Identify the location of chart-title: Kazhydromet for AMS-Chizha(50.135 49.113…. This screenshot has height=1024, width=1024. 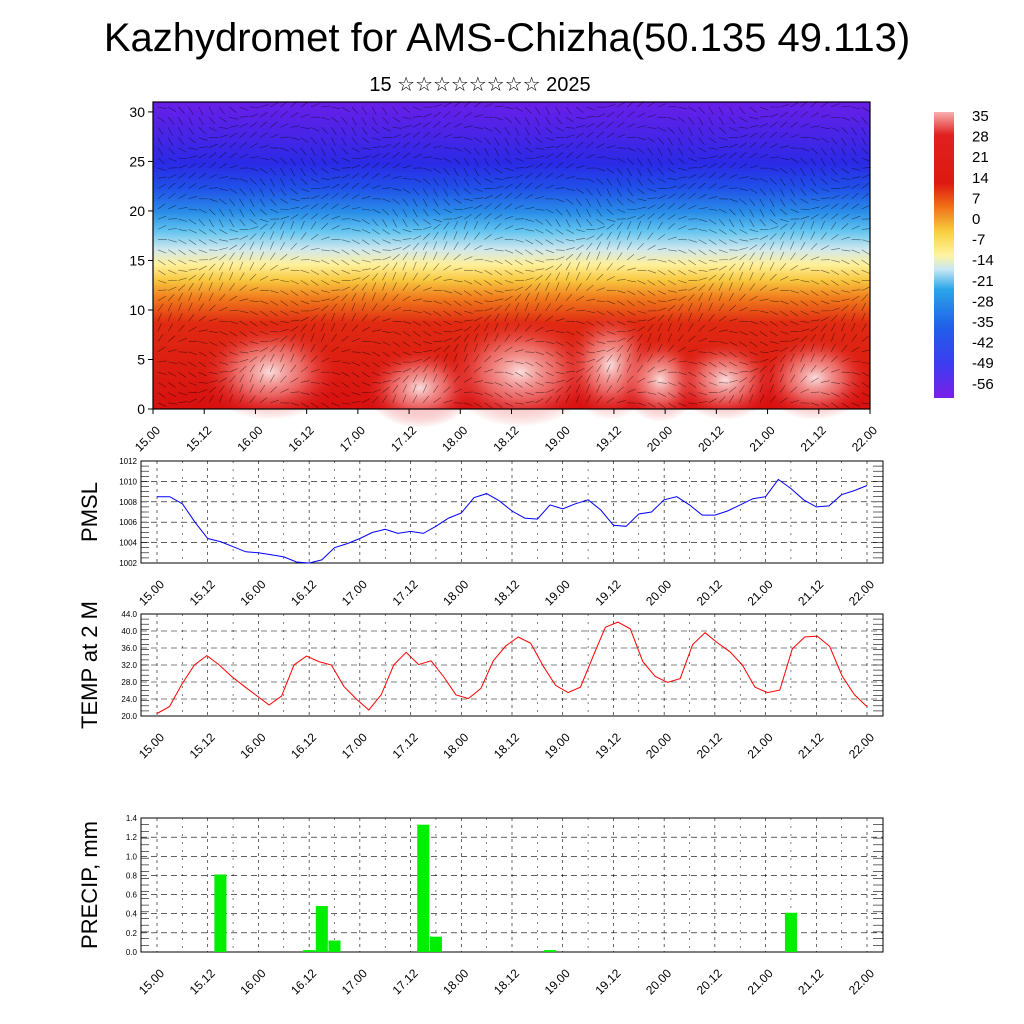
(507, 38).